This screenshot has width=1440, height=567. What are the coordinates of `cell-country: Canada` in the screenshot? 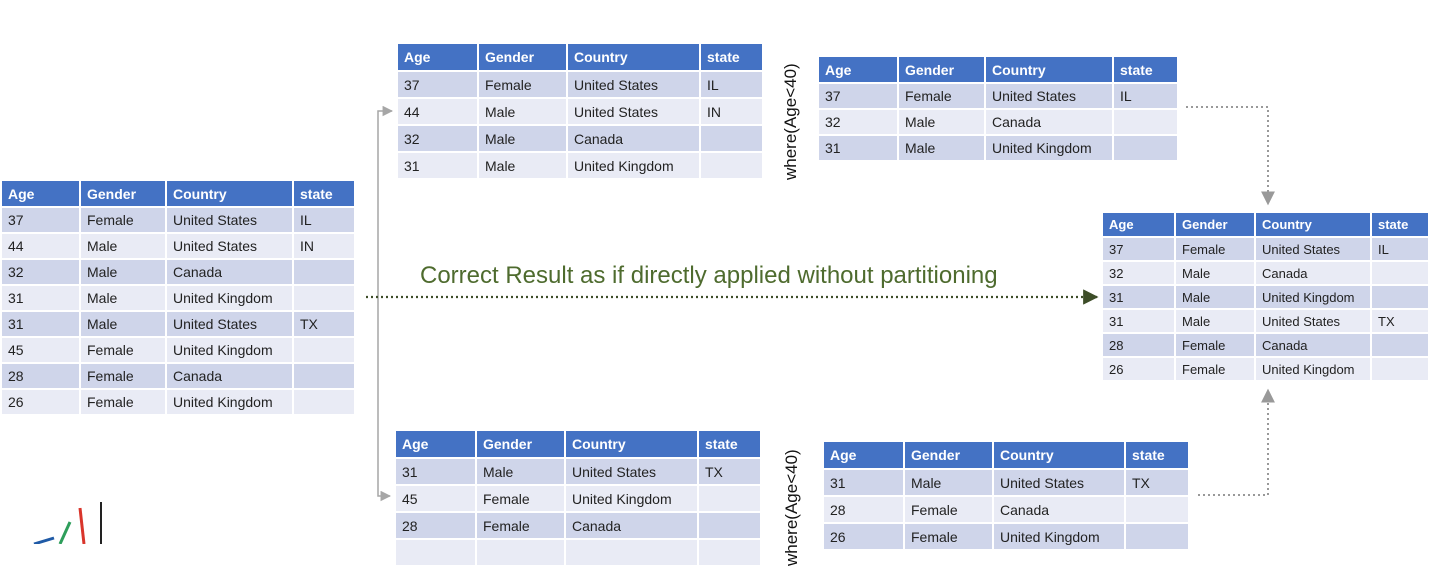 It's located at (632, 526).